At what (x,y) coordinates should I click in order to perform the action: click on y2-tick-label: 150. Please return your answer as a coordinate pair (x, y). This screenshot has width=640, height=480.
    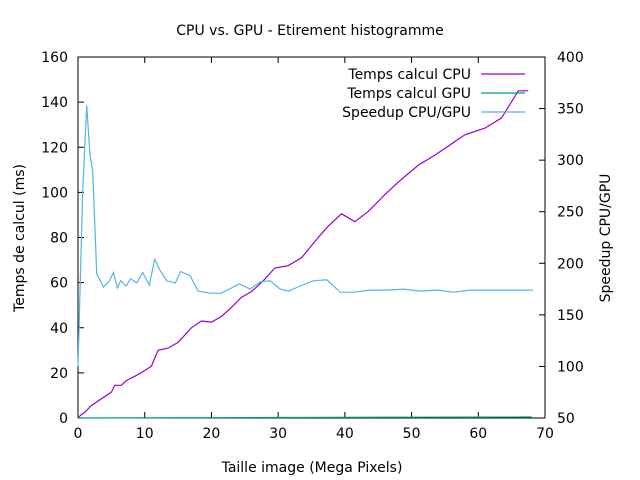
    Looking at the image, I should click on (570, 316).